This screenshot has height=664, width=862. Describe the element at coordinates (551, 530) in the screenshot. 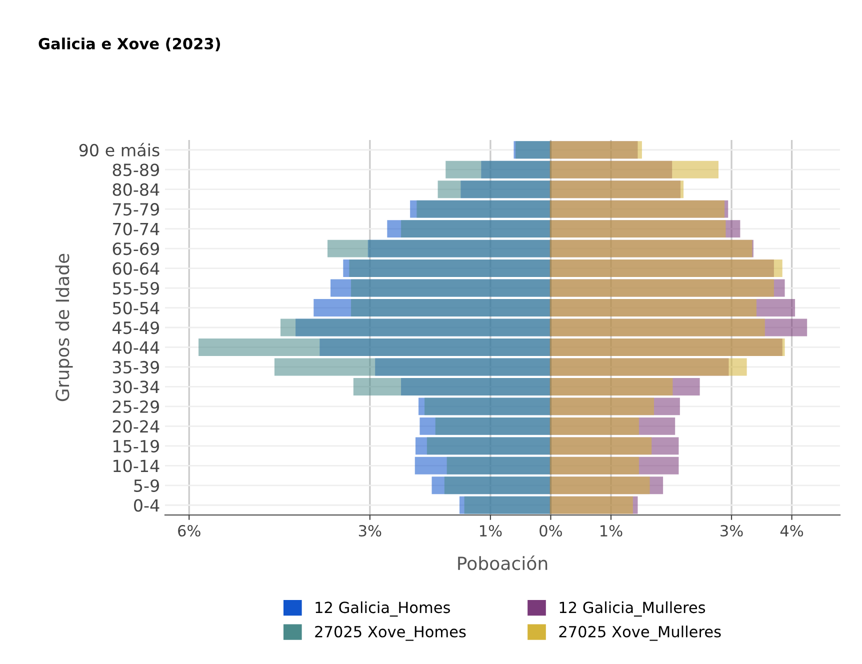

I see `x-tick-label: 0%` at that location.